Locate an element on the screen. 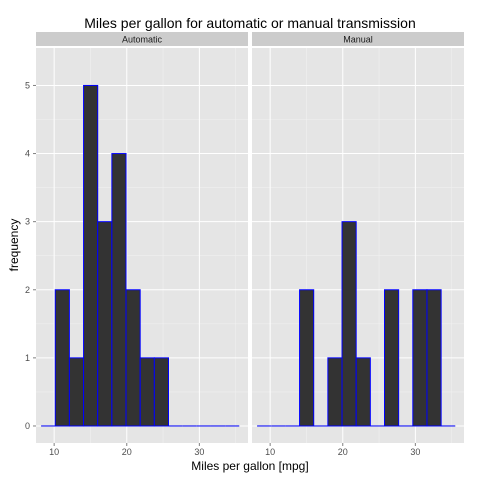 Image resolution: width=480 pixels, height=480 pixels. y-tick-label: 4 is located at coordinates (27, 154).